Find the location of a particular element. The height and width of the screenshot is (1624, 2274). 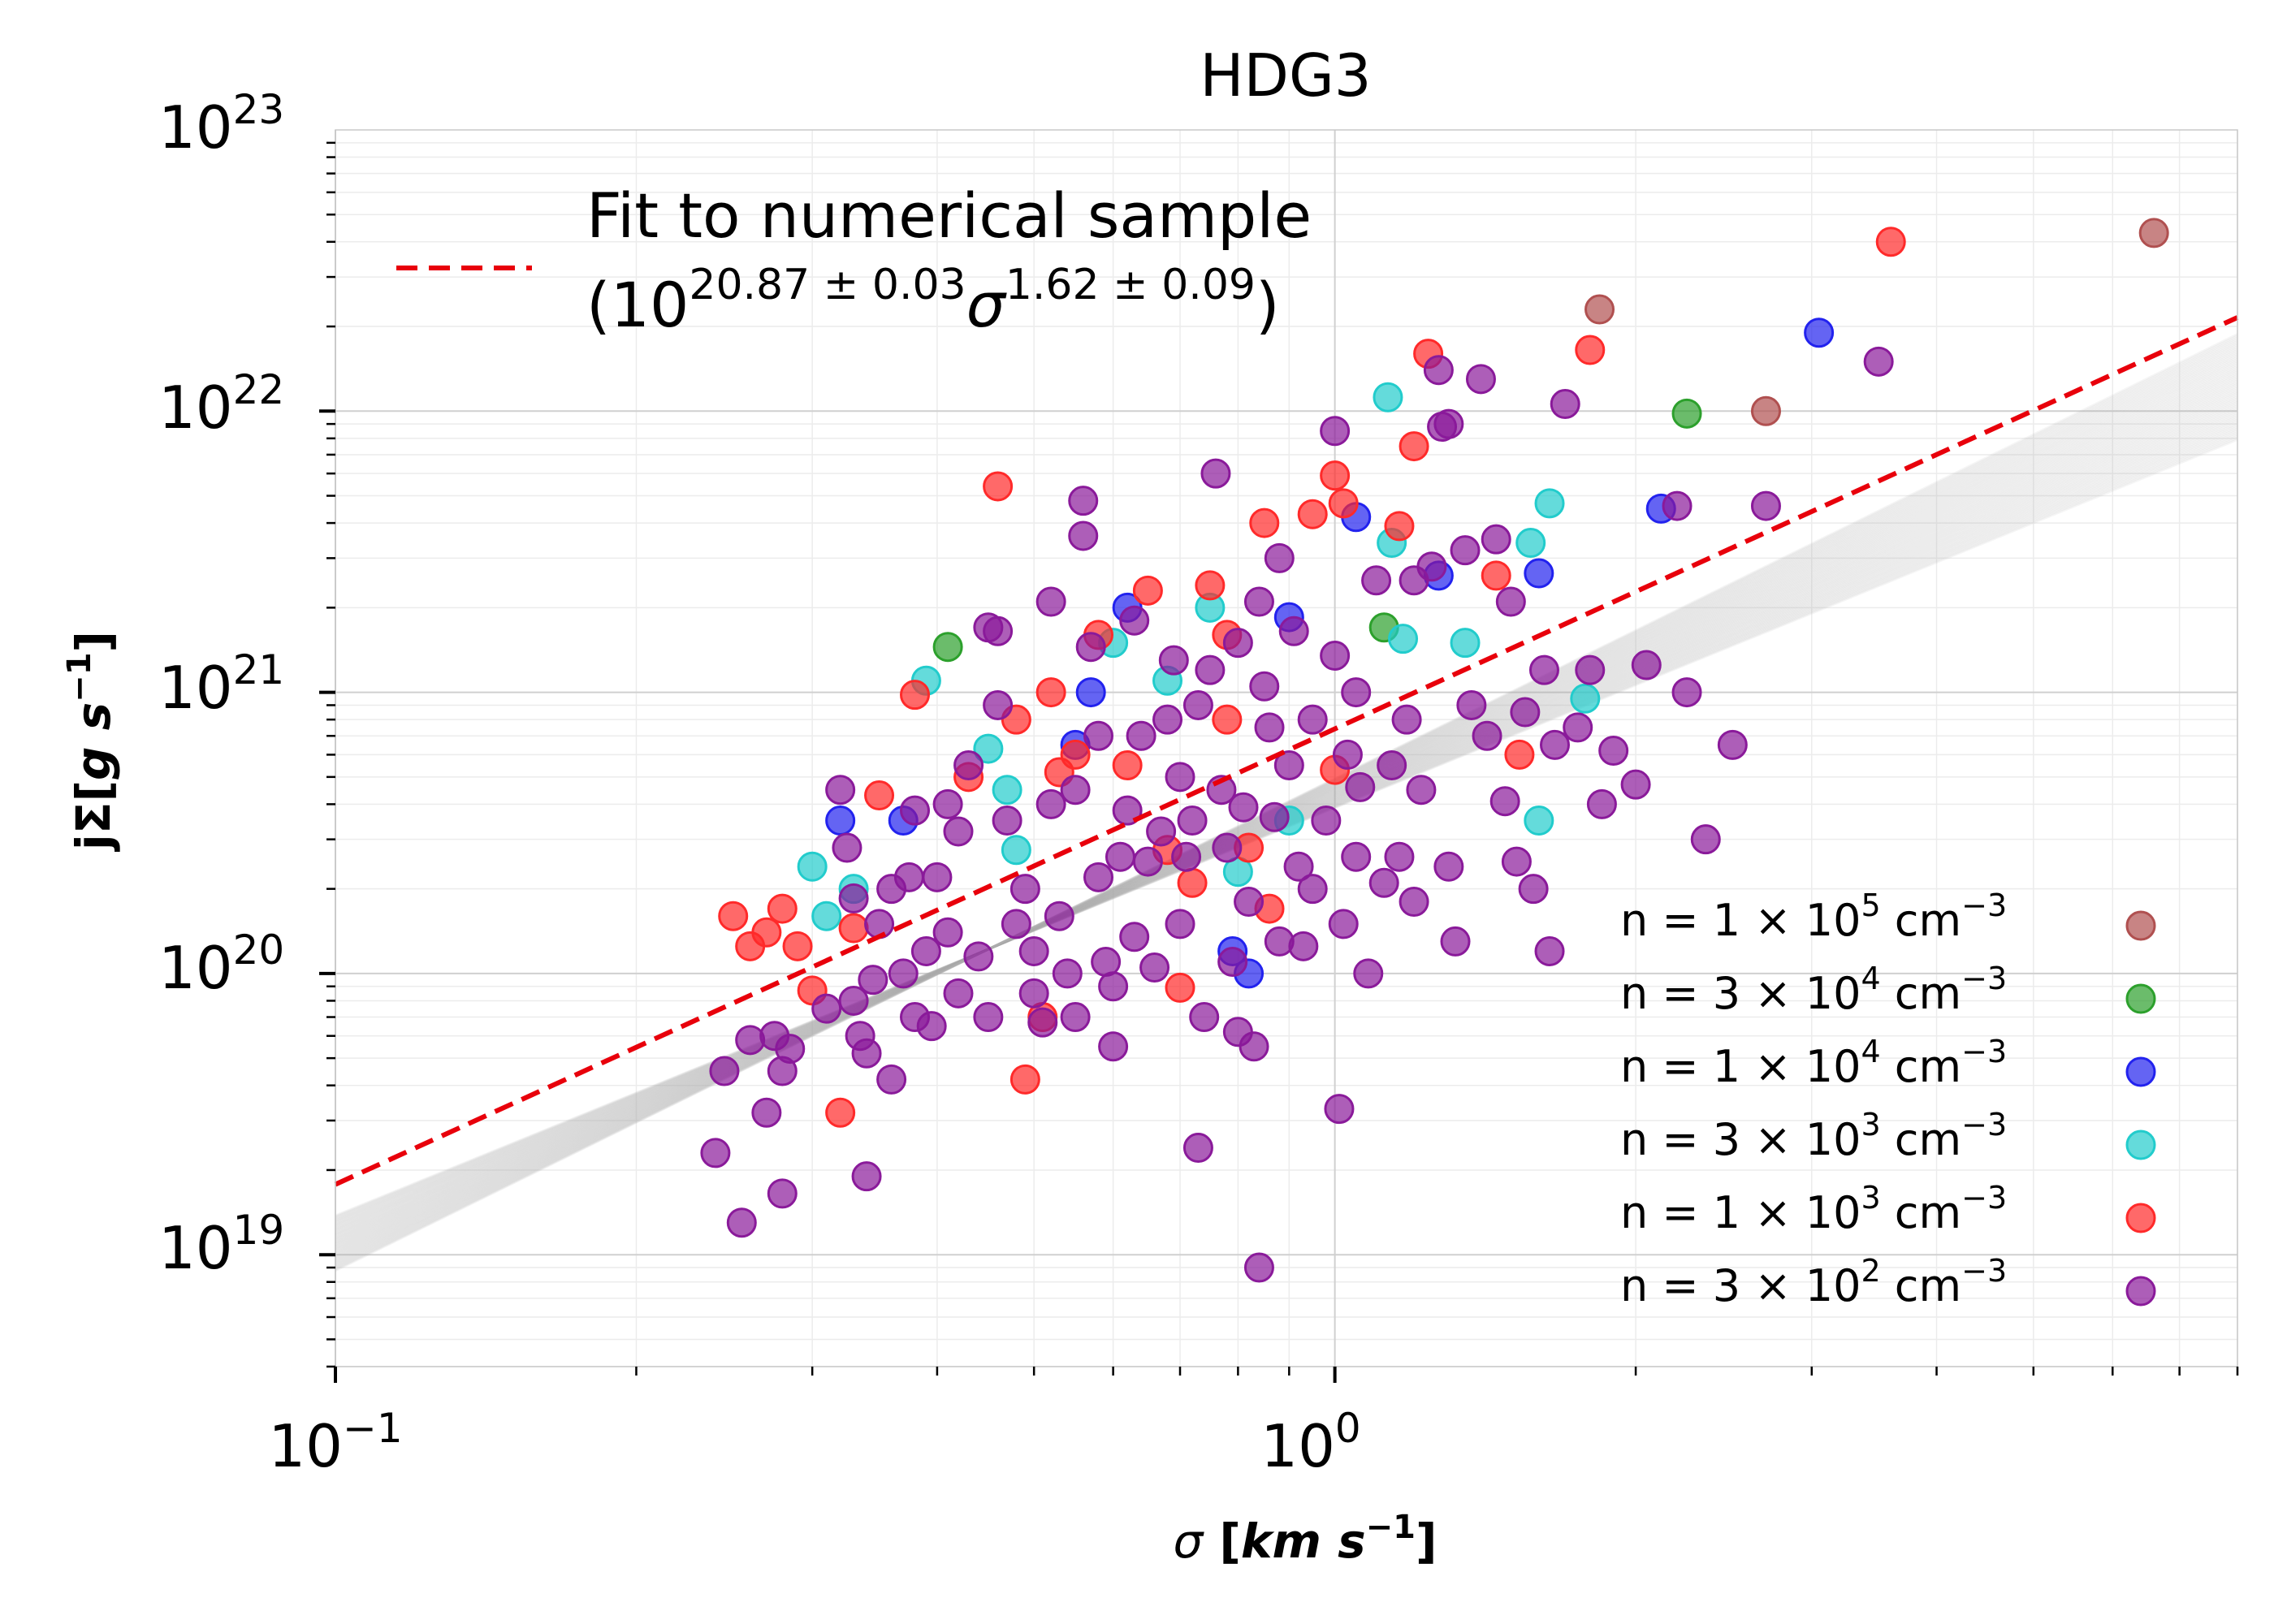

legend-entry: n = 3 × 104 cm−3 is located at coordinates (1888, 990).